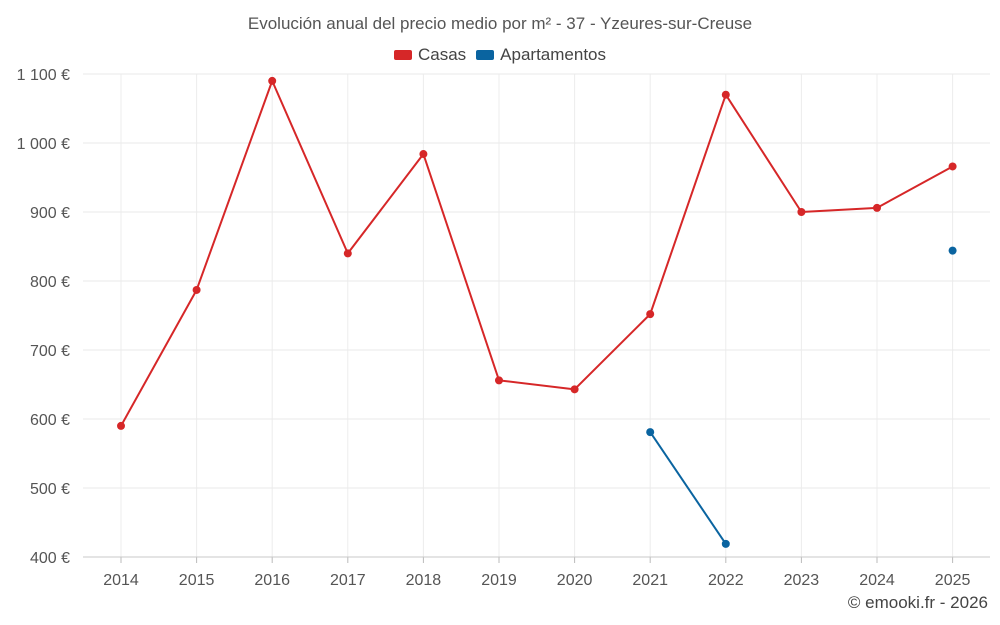 The width and height of the screenshot is (1000, 625). I want to click on data-point-casas-2018, so click(423, 154).